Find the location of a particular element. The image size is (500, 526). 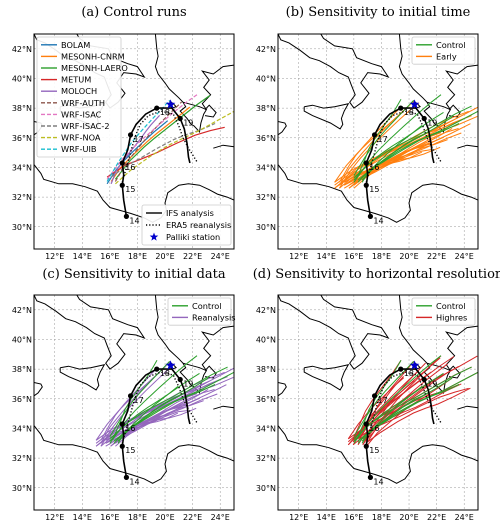

legend-label: Highres is located at coordinates (451, 317).